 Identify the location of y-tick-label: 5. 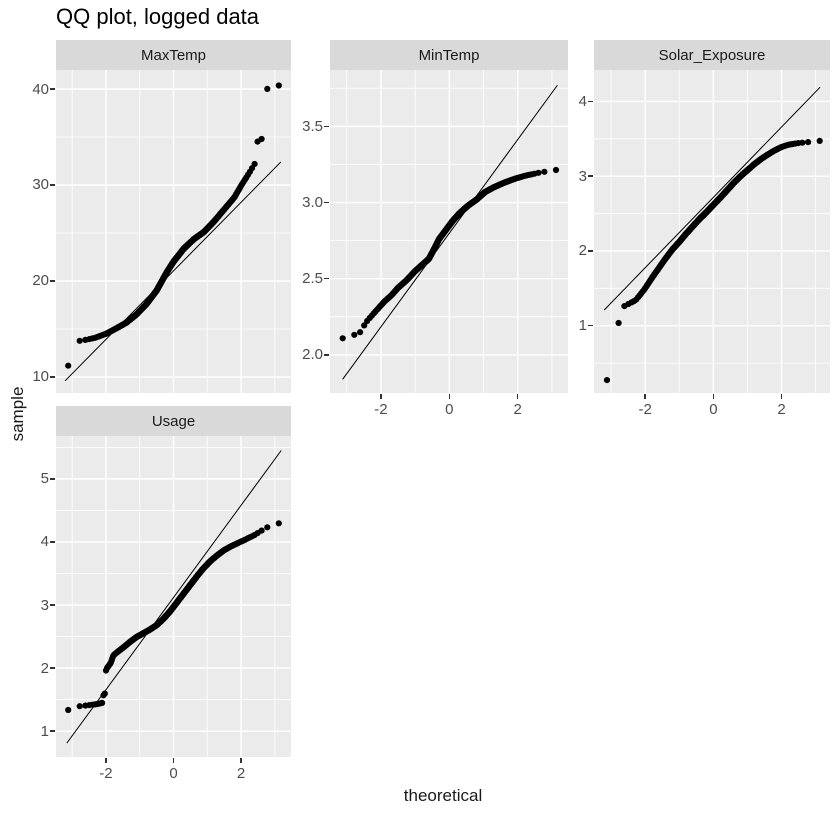
(44, 479).